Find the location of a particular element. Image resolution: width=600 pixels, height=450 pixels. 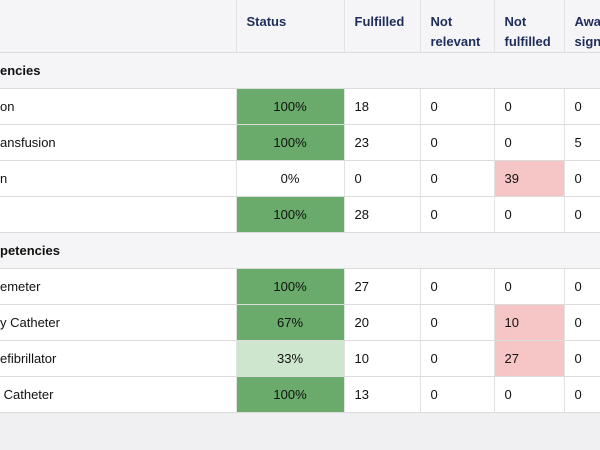

column-header: Awa sign is located at coordinates (582, 26).